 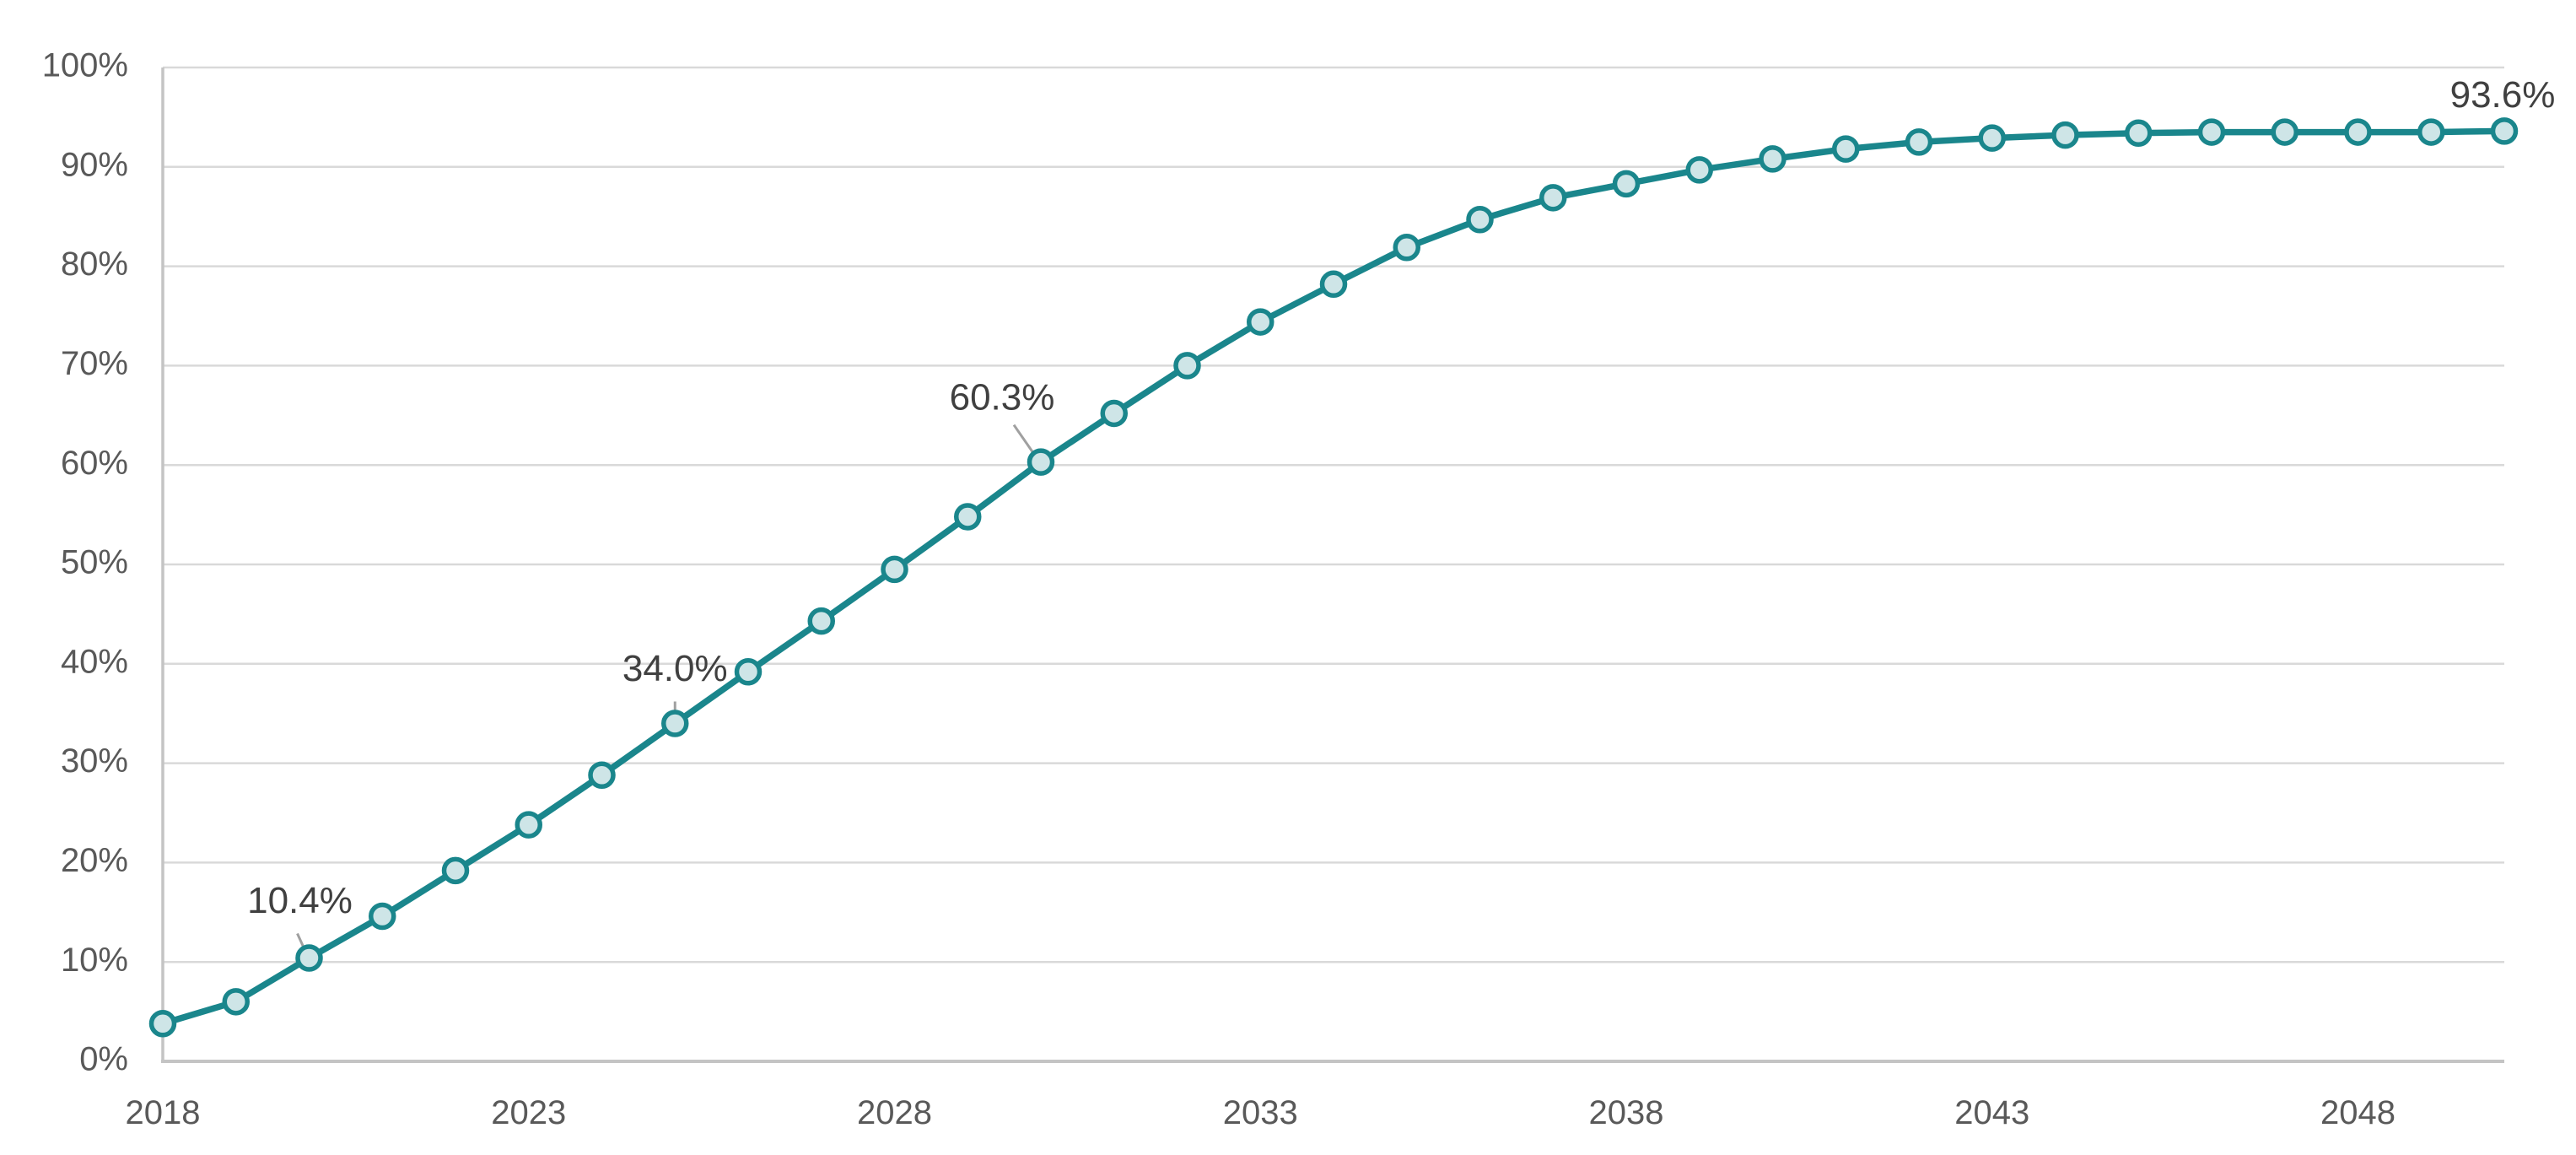 What do you see at coordinates (1260, 1112) in the screenshot?
I see `x-axis-tick-label: 2033` at bounding box center [1260, 1112].